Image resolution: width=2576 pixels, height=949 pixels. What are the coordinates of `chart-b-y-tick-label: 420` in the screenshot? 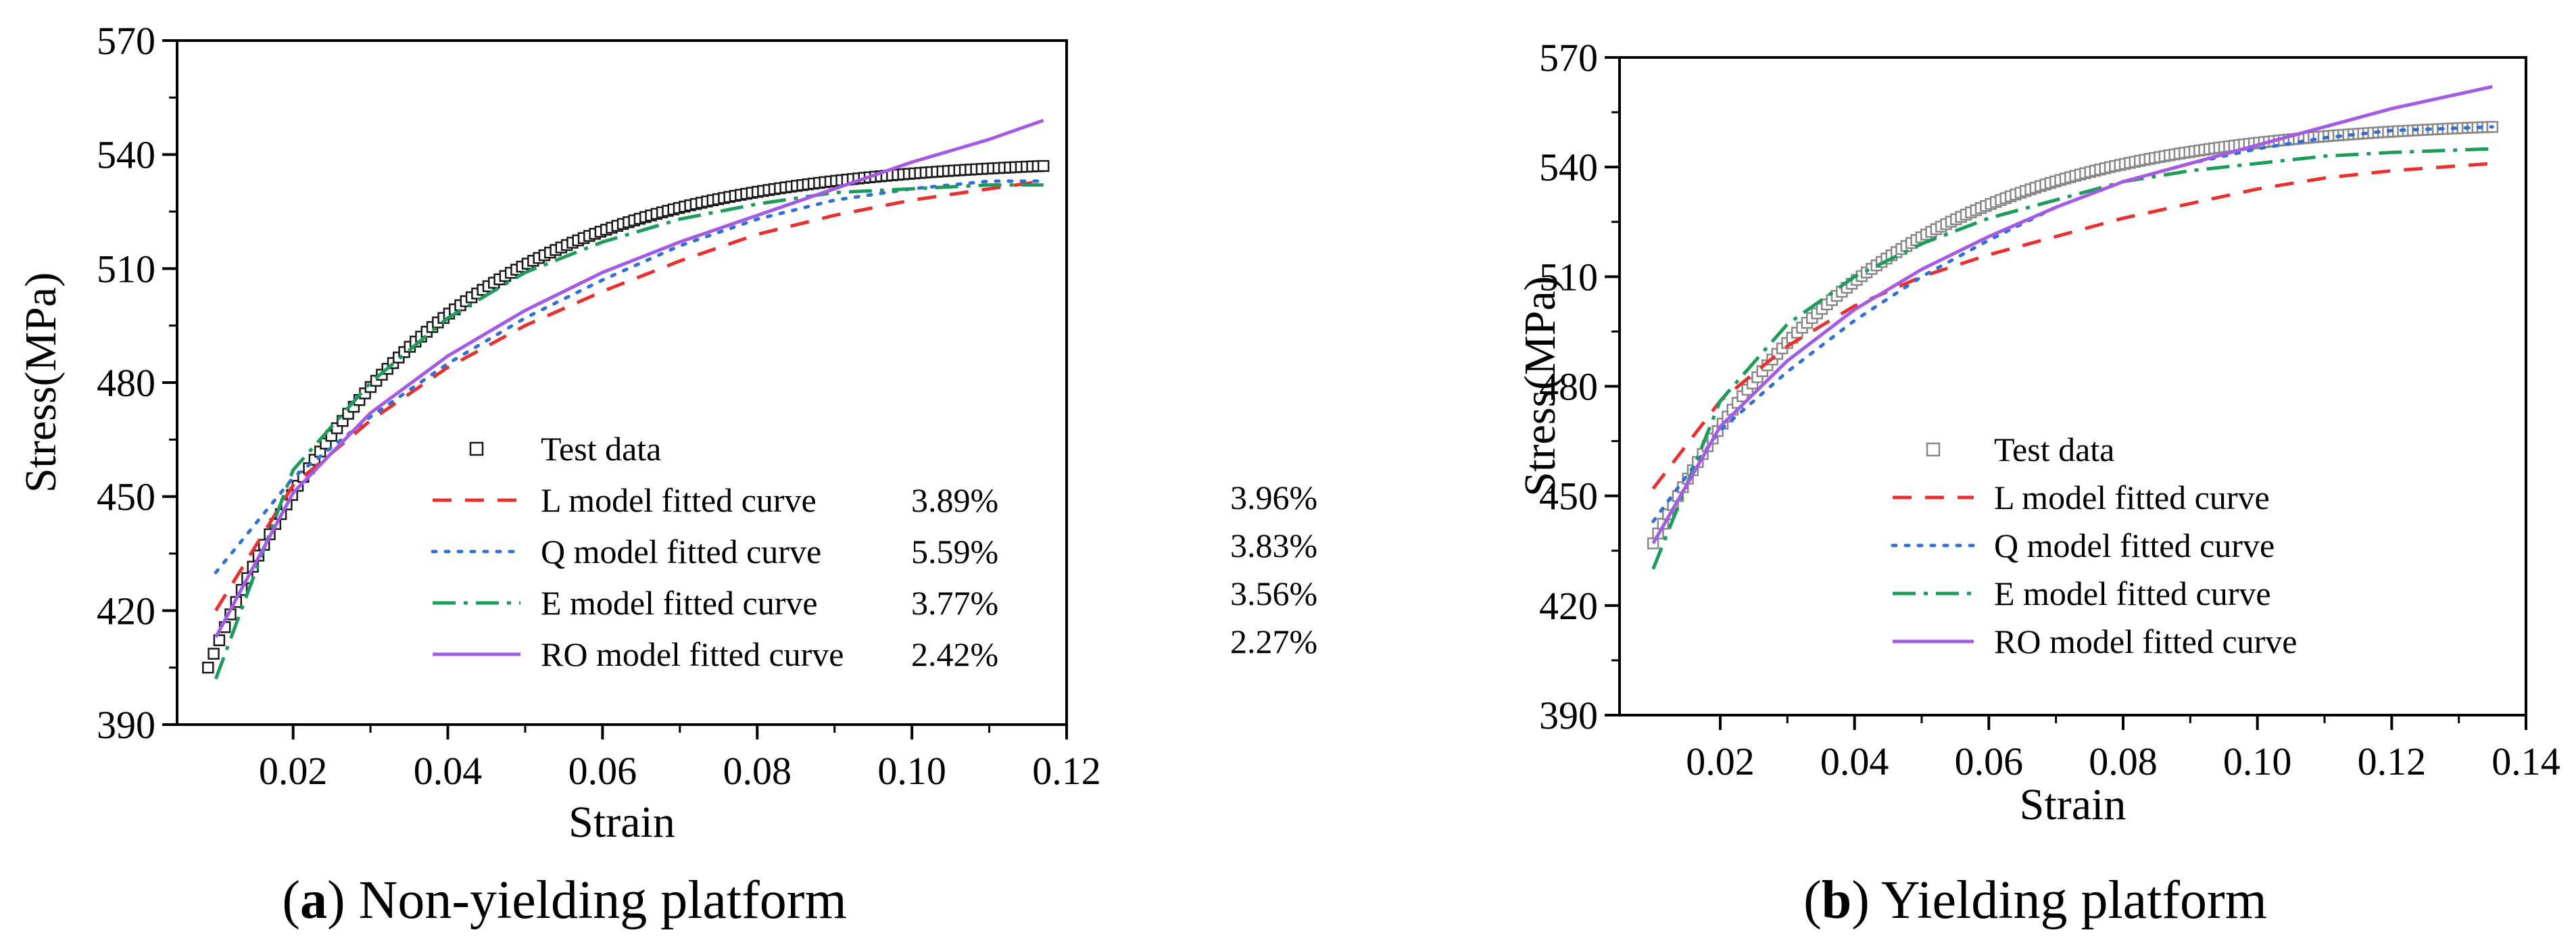 It's located at (1569, 606).